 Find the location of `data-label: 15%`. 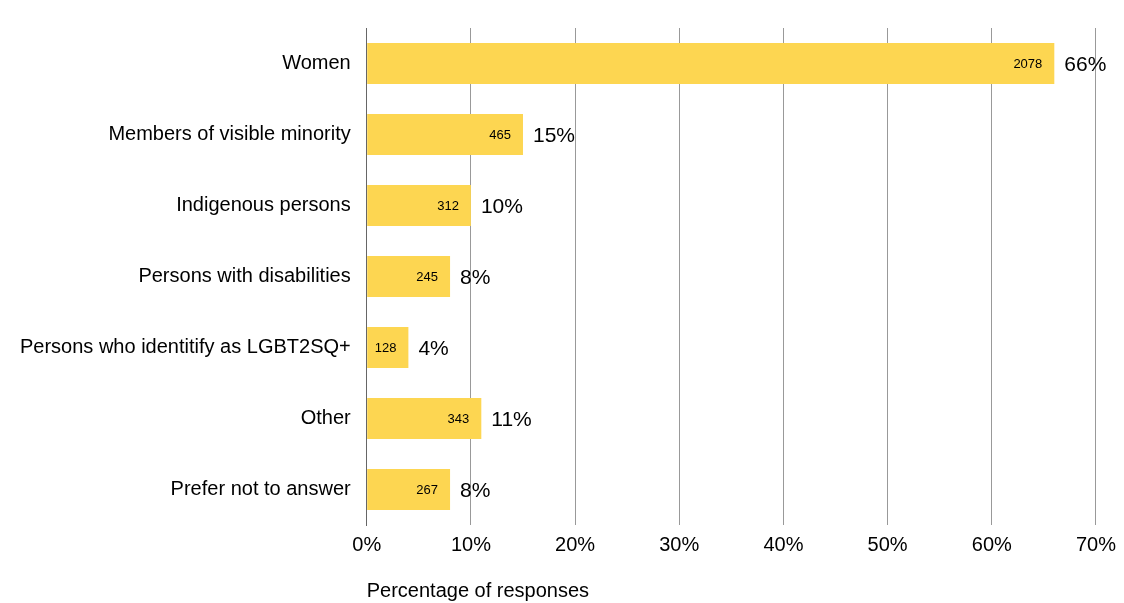

data-label: 15% is located at coordinates (554, 135).